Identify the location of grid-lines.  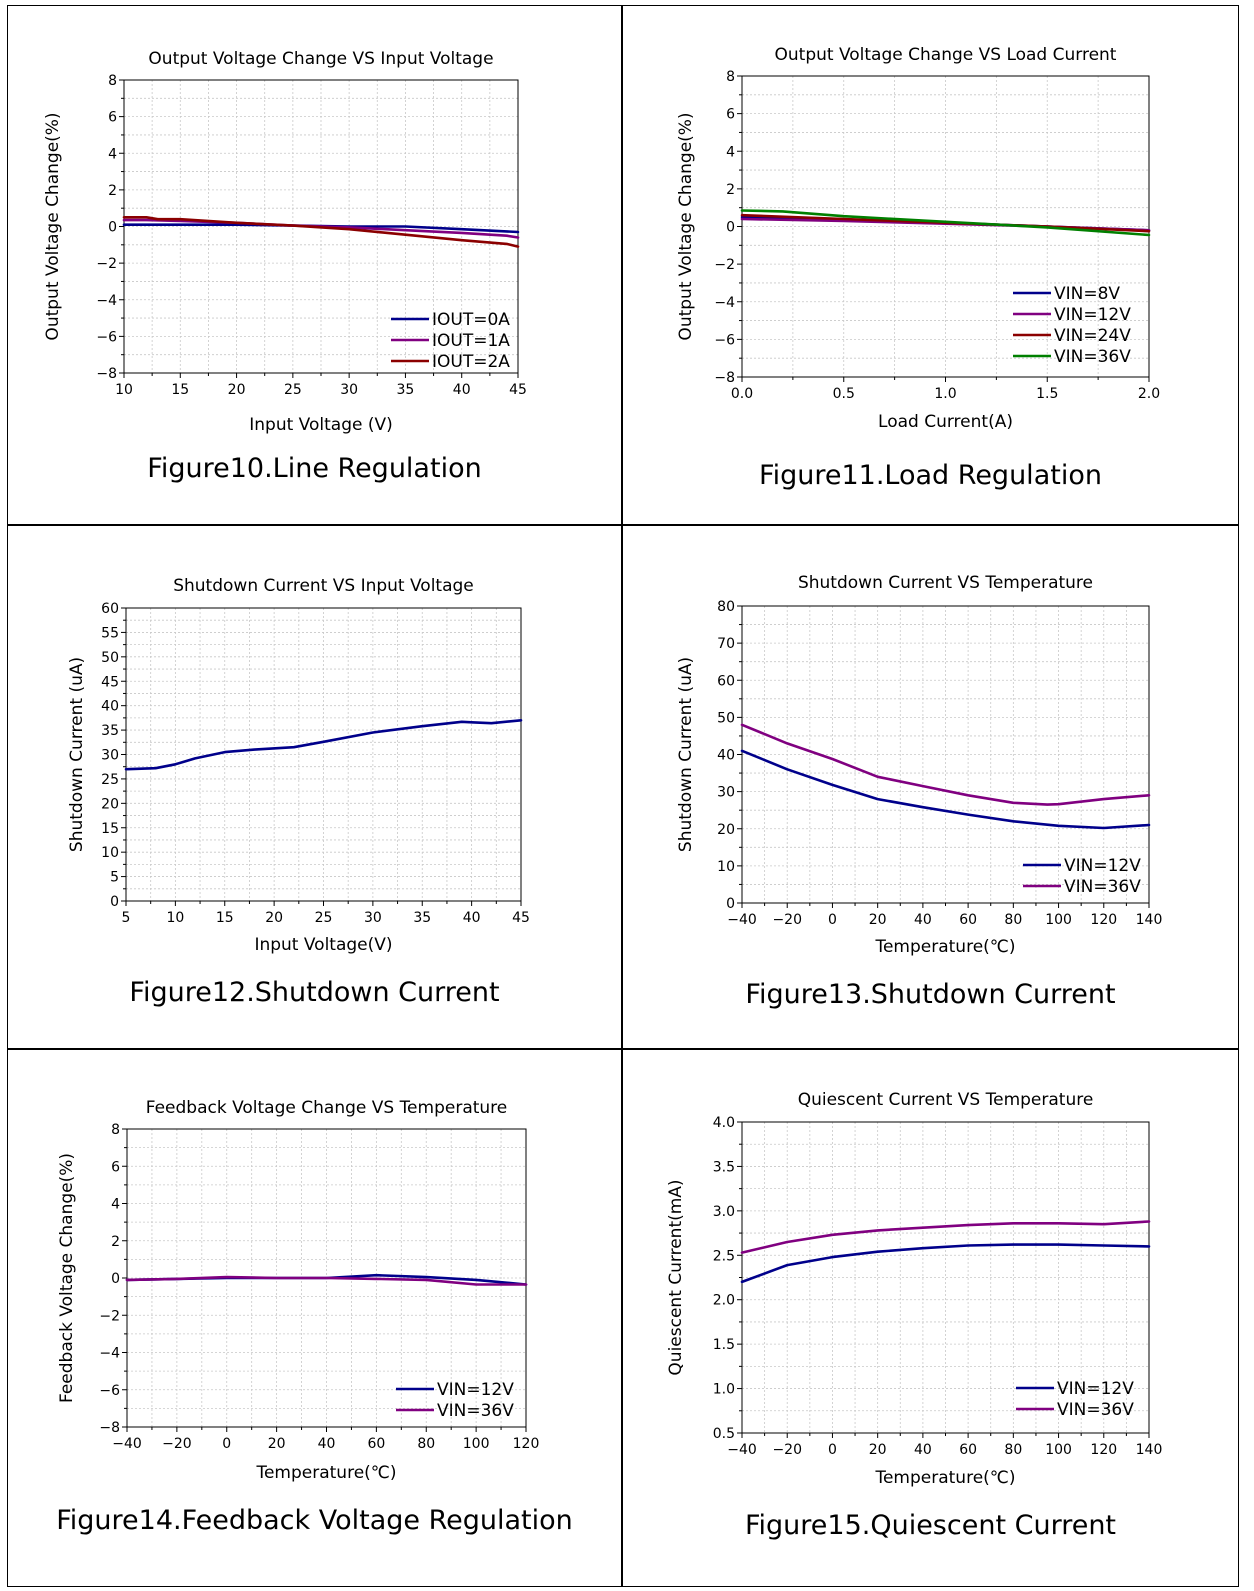
(945, 754).